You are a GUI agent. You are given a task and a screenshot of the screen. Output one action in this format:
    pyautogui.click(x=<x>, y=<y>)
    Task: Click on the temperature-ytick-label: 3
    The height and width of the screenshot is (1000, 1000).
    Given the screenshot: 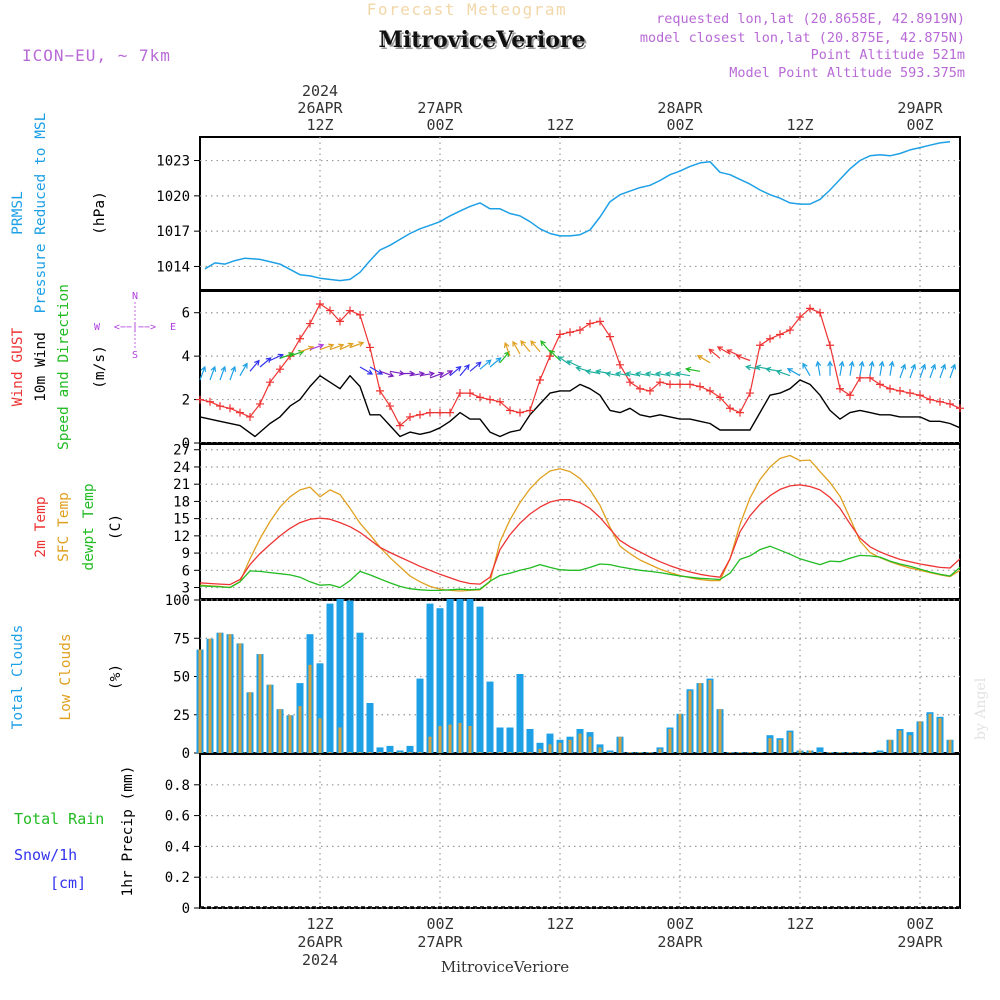 What is the action you would take?
    pyautogui.click(x=186, y=589)
    